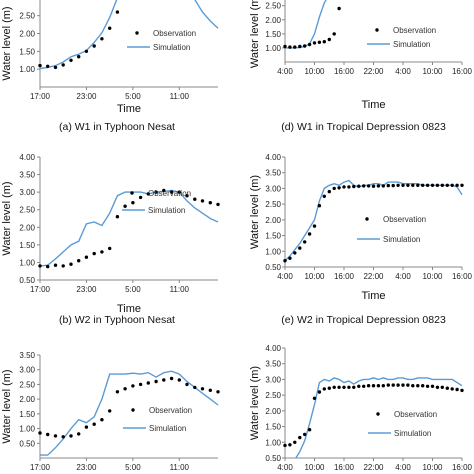 Image resolution: width=474 pixels, height=474 pixels. I want to click on simulation-series-line, so click(129, 413).